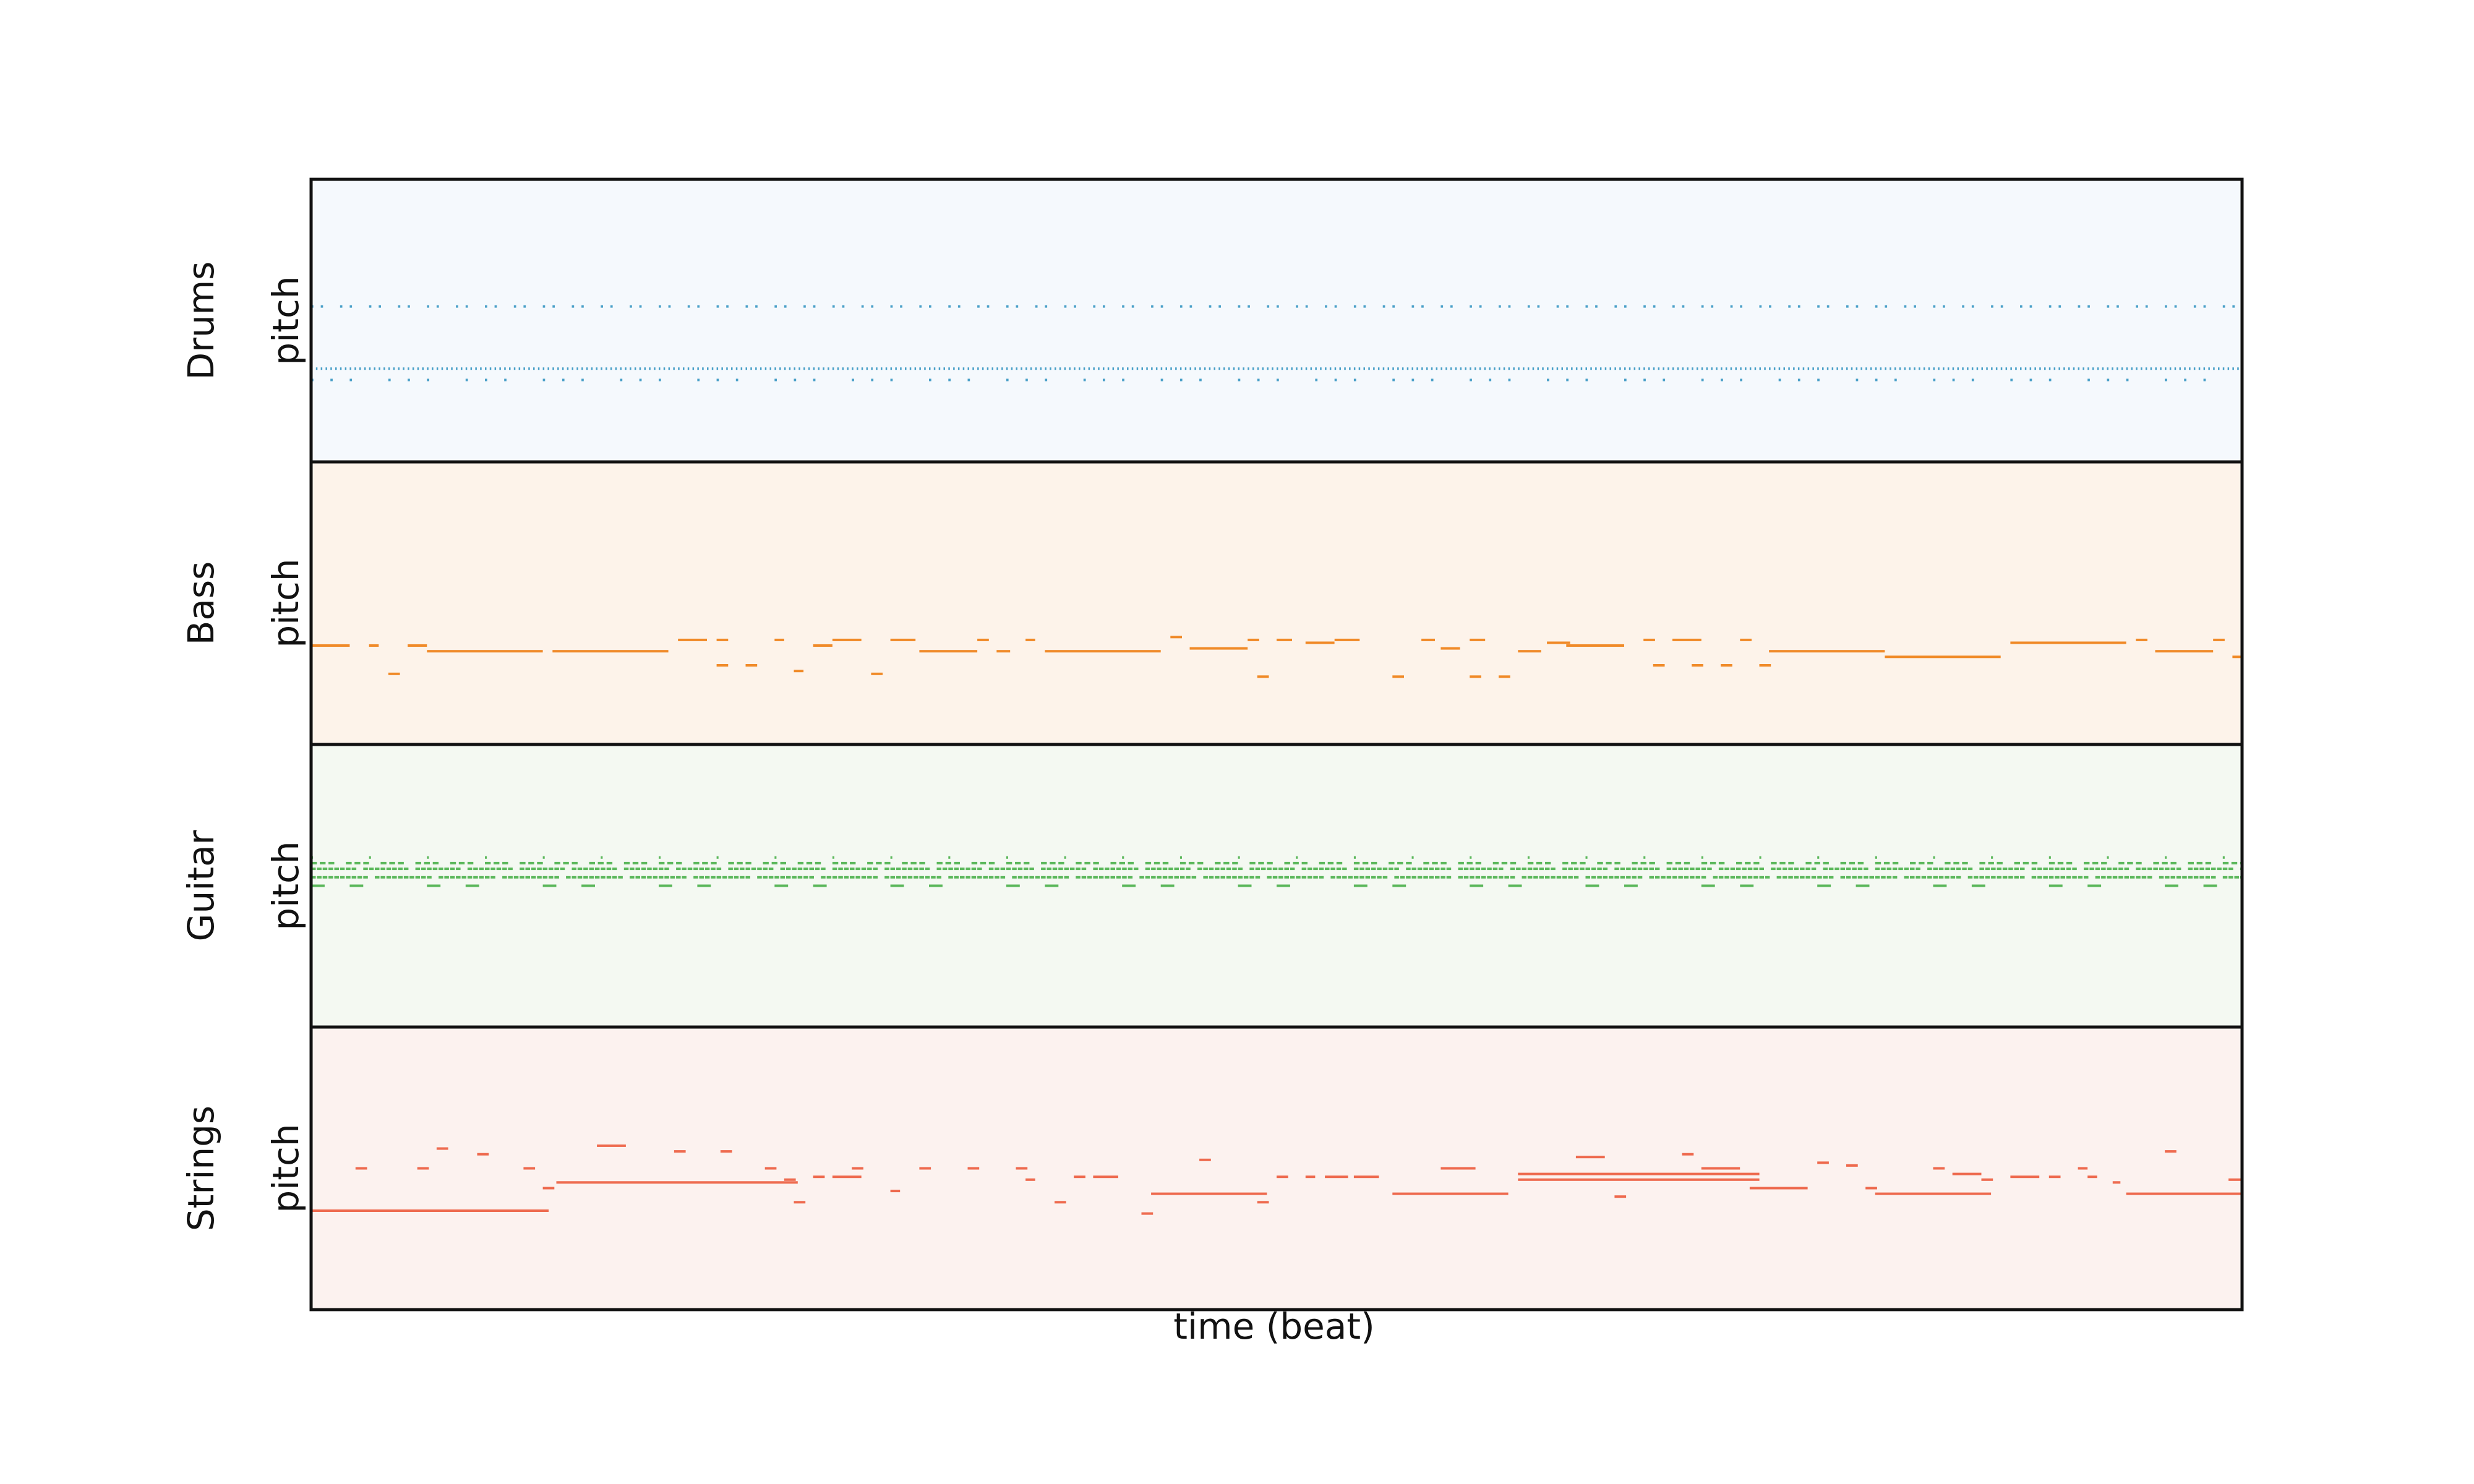  I want to click on track-background-bass, so click(1276, 603).